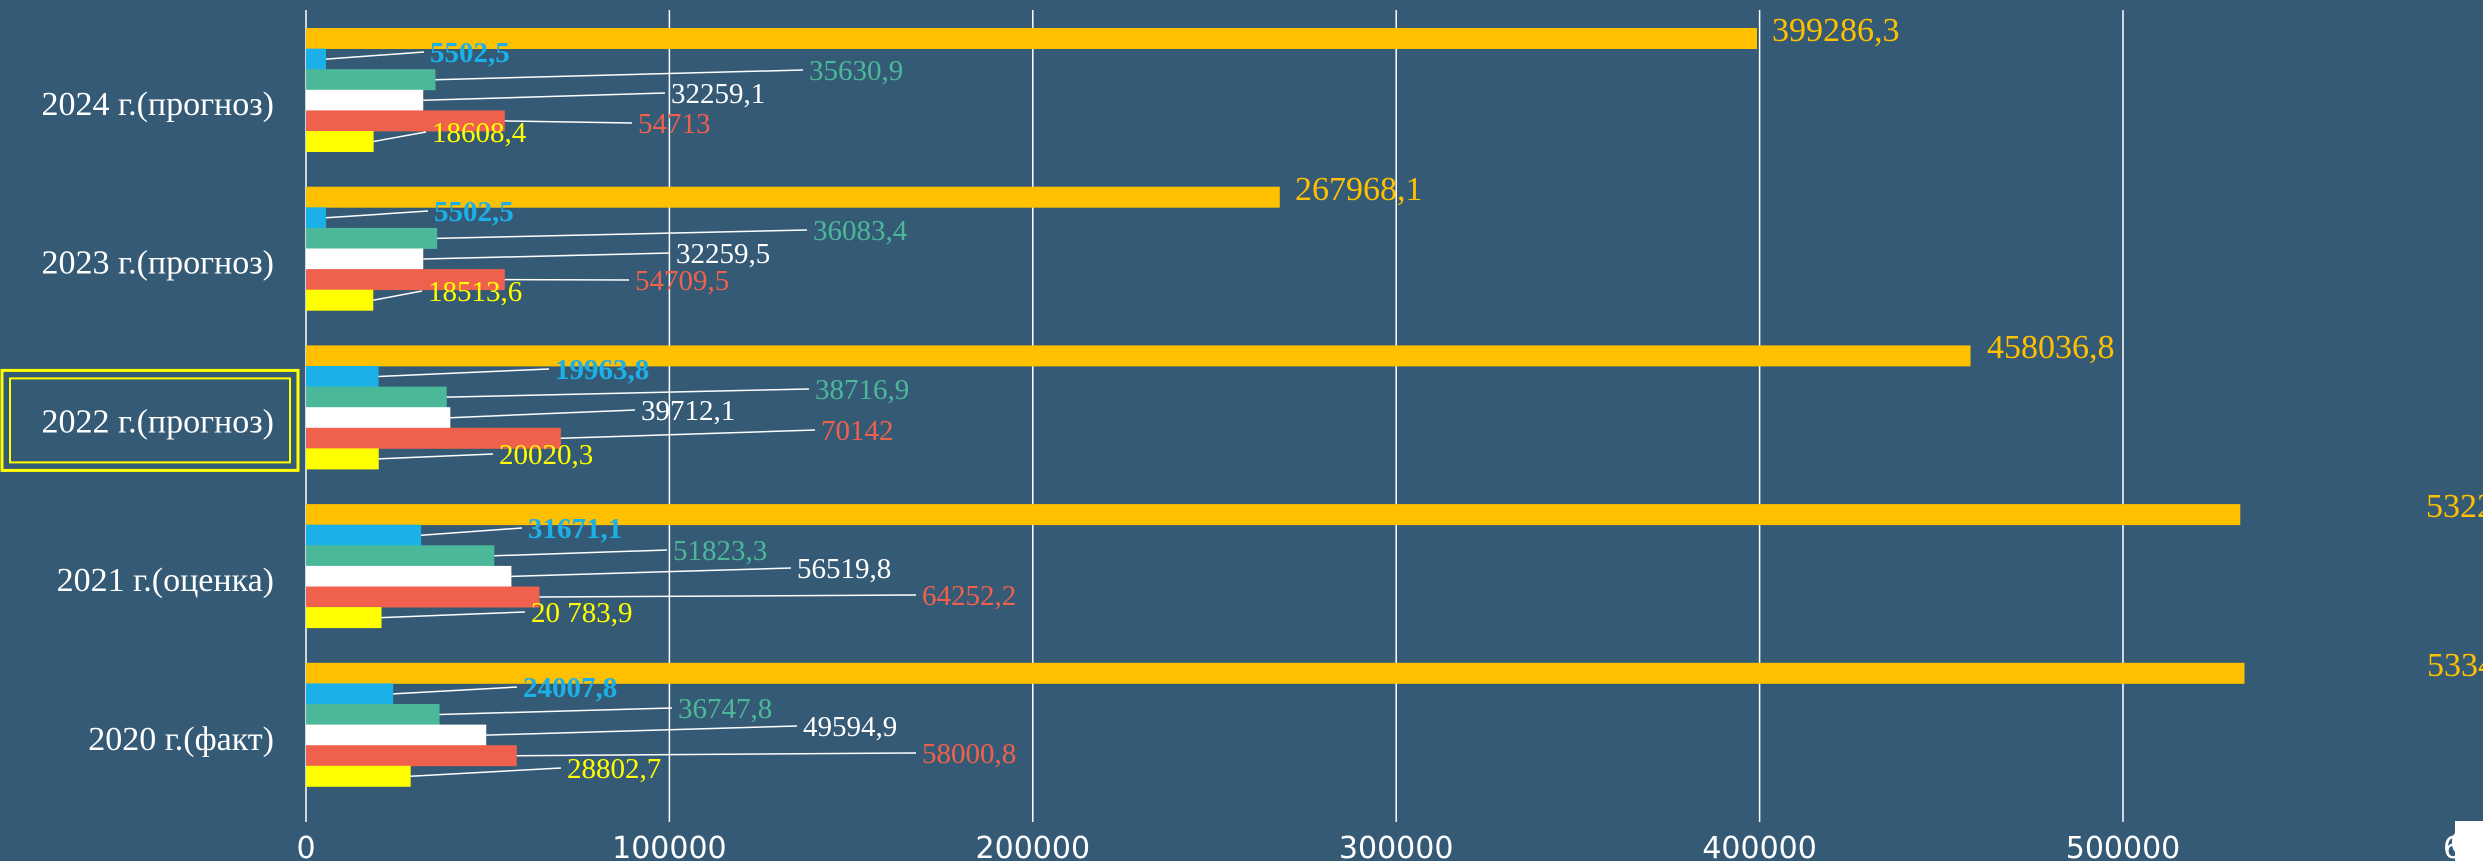 This screenshot has width=2483, height=861. I want to click on data-label: 54713, so click(674, 124).